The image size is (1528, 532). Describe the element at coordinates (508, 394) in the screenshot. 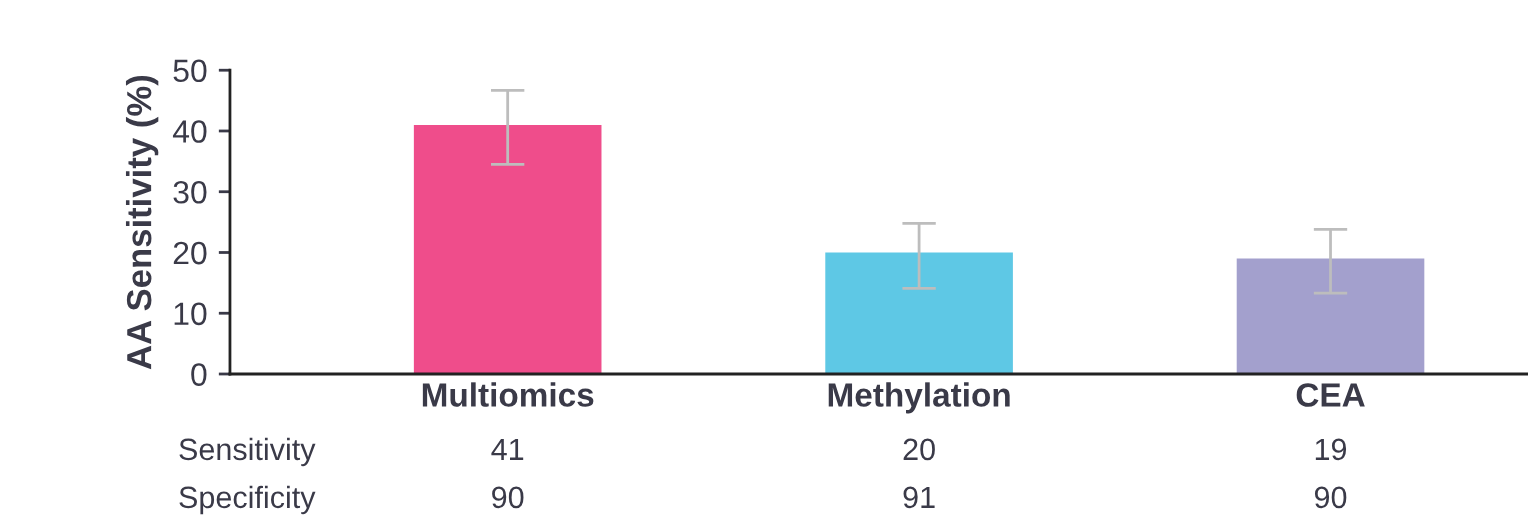

I see `x-tick-label: Multiomics` at that location.